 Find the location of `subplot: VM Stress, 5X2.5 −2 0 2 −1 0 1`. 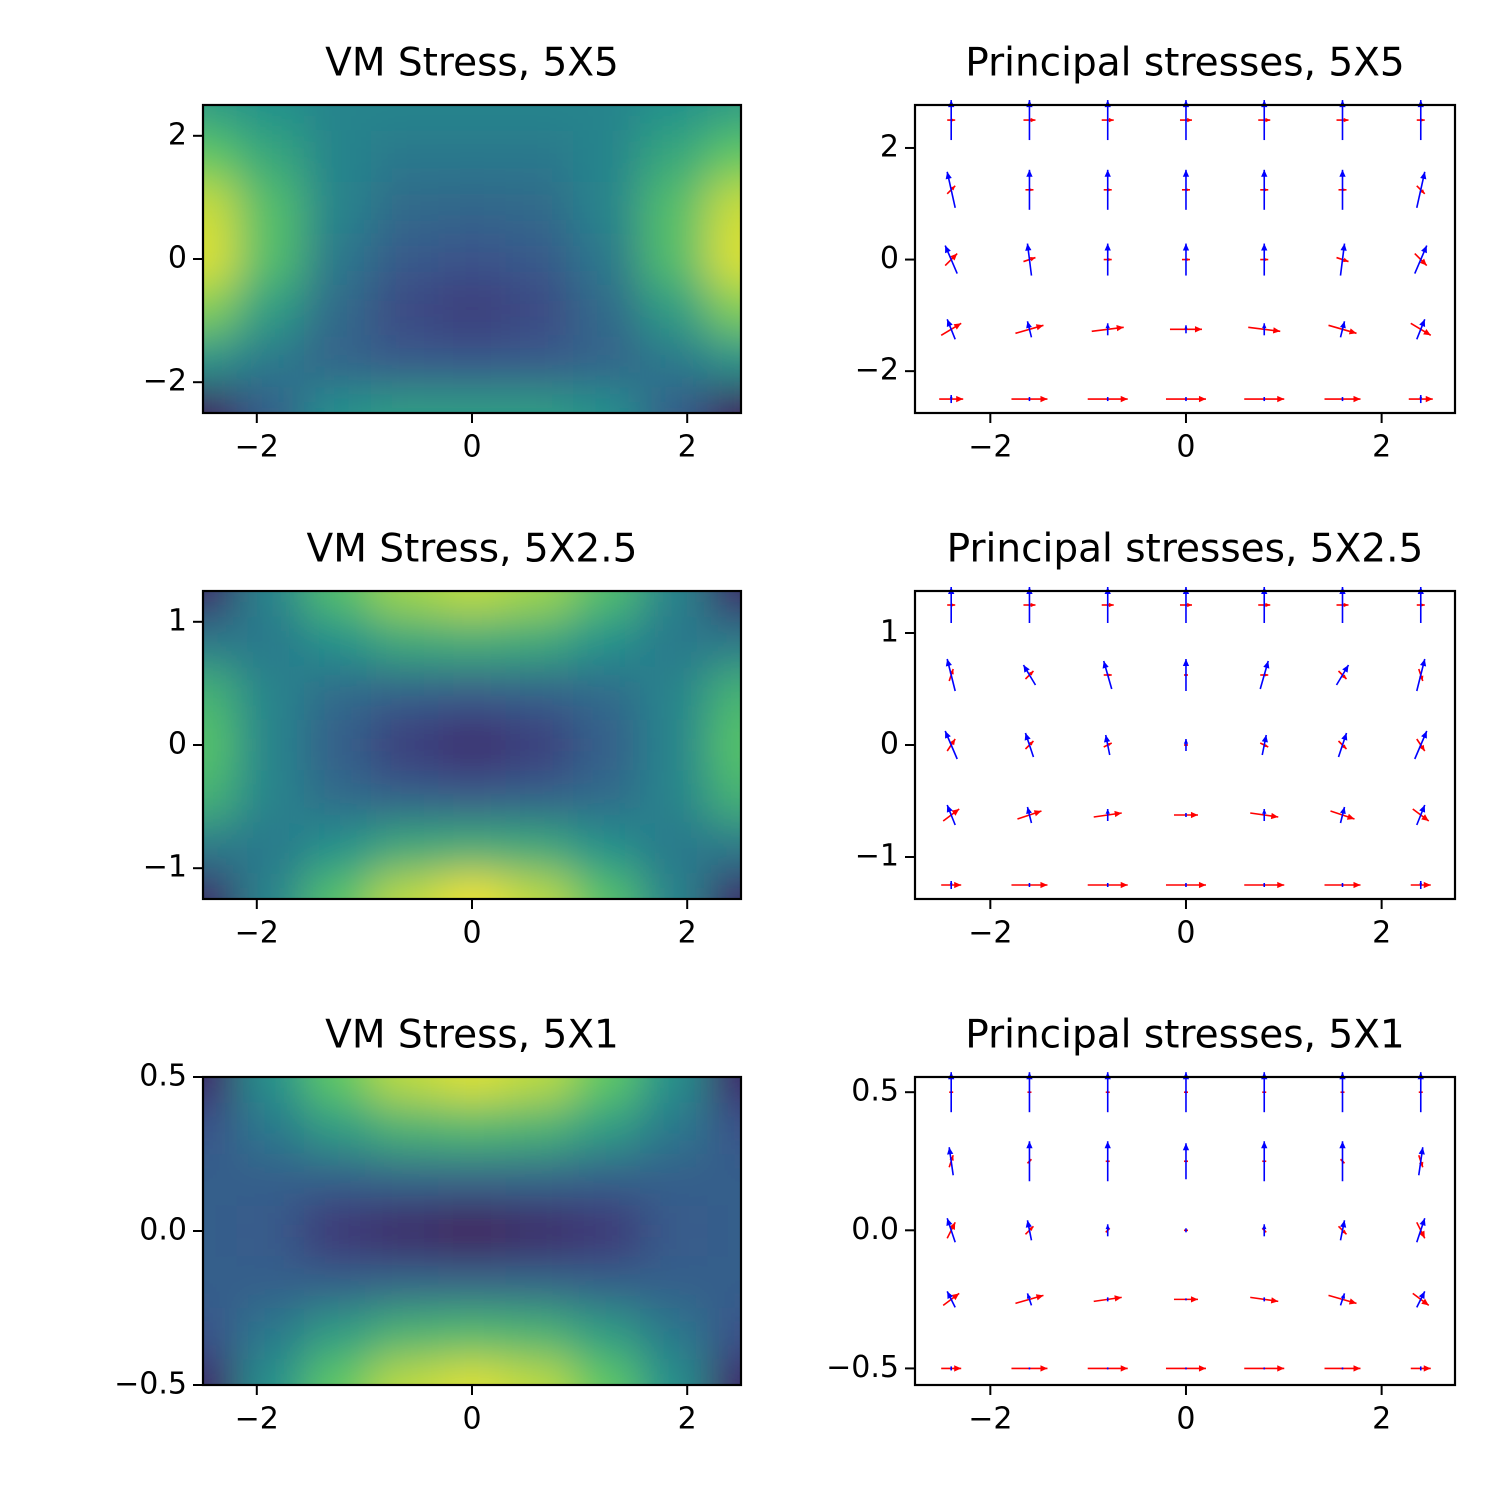

subplot: VM Stress, 5X2.5 −2 0 2 −1 0 1 is located at coordinates (443, 739).